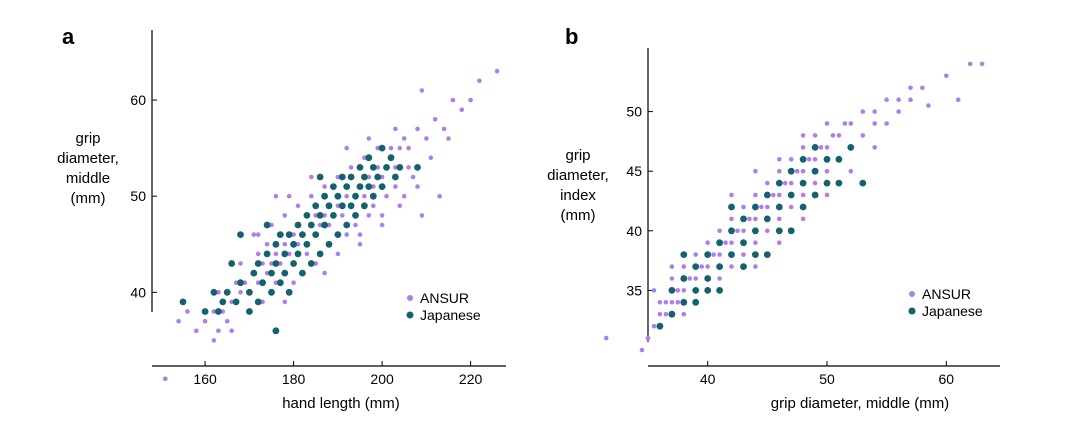 Image resolution: width=1087 pixels, height=421 pixels. What do you see at coordinates (68, 36) in the screenshot?
I see `panel-a-letter: a` at bounding box center [68, 36].